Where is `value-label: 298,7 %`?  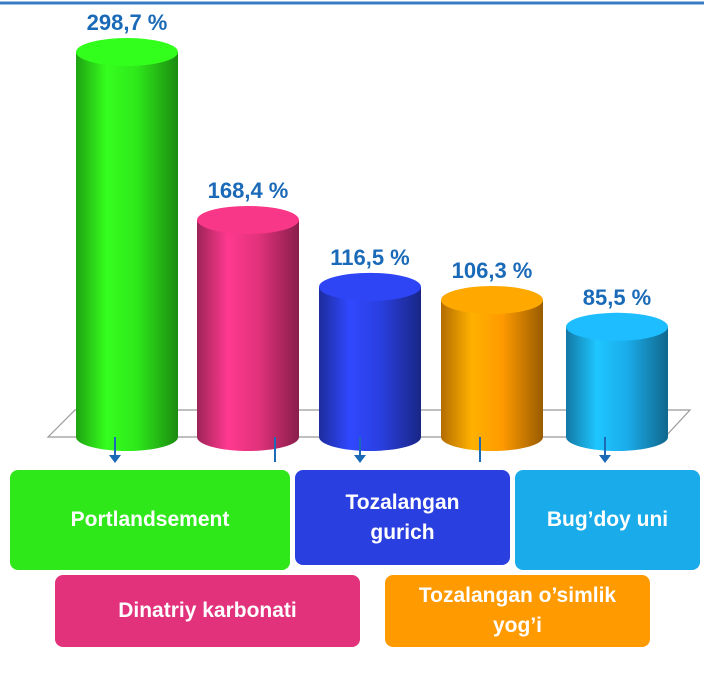 value-label: 298,7 % is located at coordinates (127, 22).